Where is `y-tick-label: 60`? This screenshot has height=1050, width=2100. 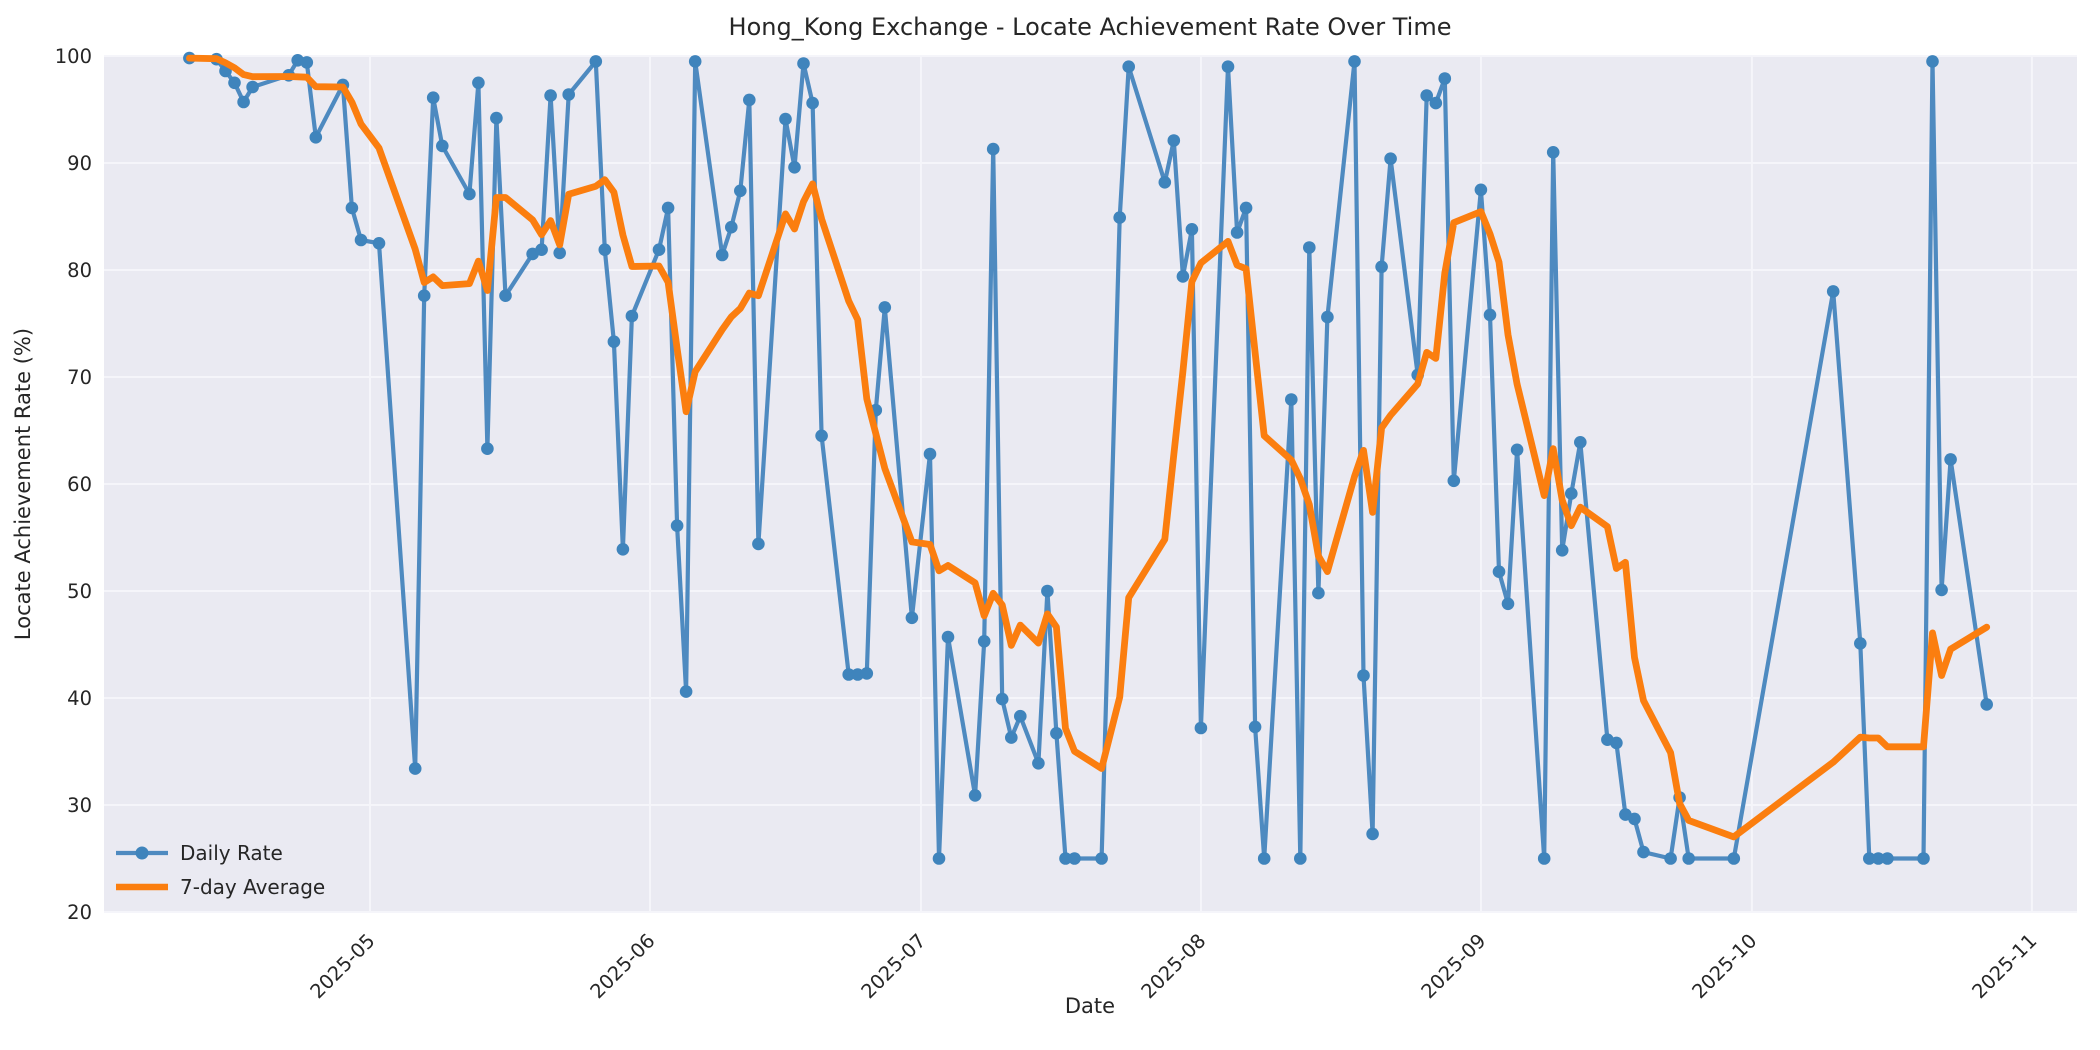
y-tick-label: 60 is located at coordinates (79, 484).